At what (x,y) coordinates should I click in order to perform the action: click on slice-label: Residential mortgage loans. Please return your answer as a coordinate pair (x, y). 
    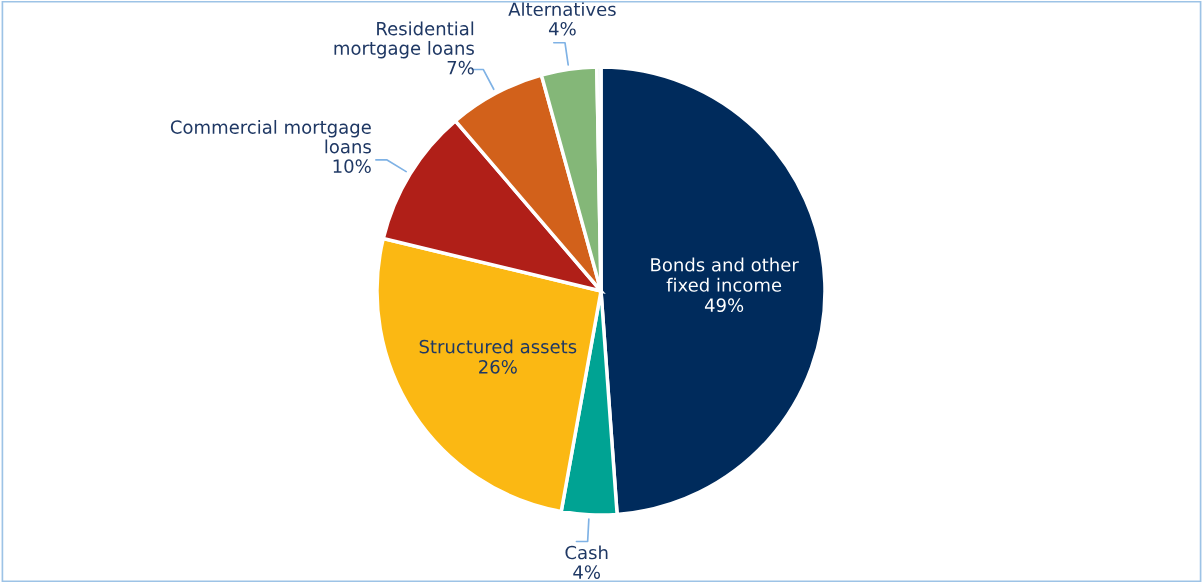
    Looking at the image, I should click on (404, 40).